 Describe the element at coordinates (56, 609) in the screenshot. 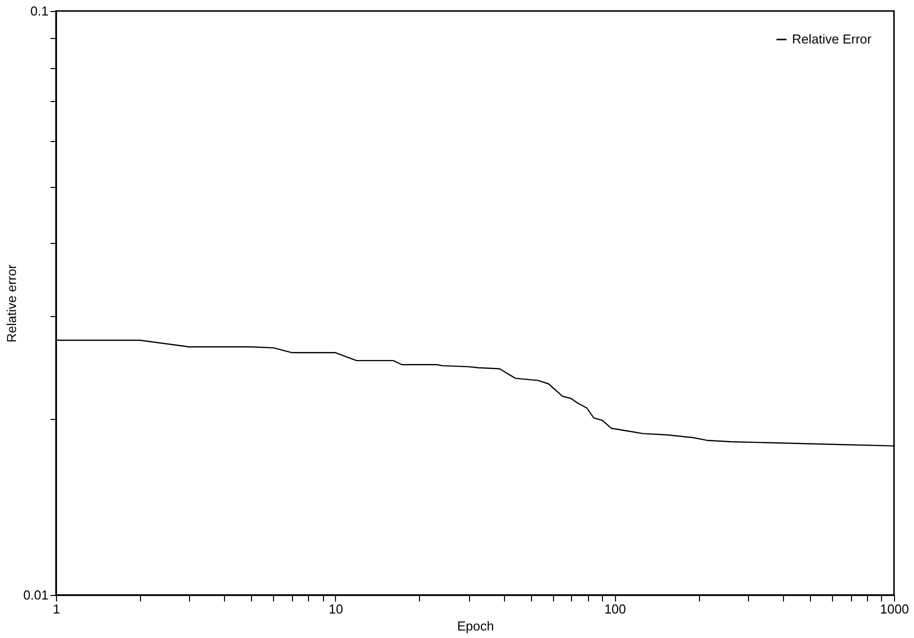

I see `x-tick-label: 1` at that location.